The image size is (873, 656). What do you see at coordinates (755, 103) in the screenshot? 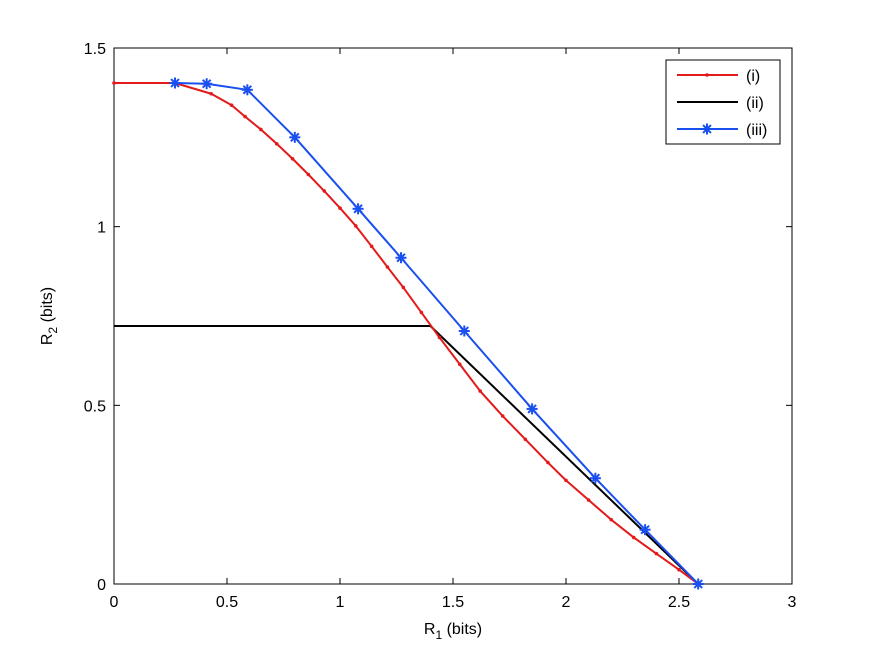
I see `legend-label: (ii)` at bounding box center [755, 103].